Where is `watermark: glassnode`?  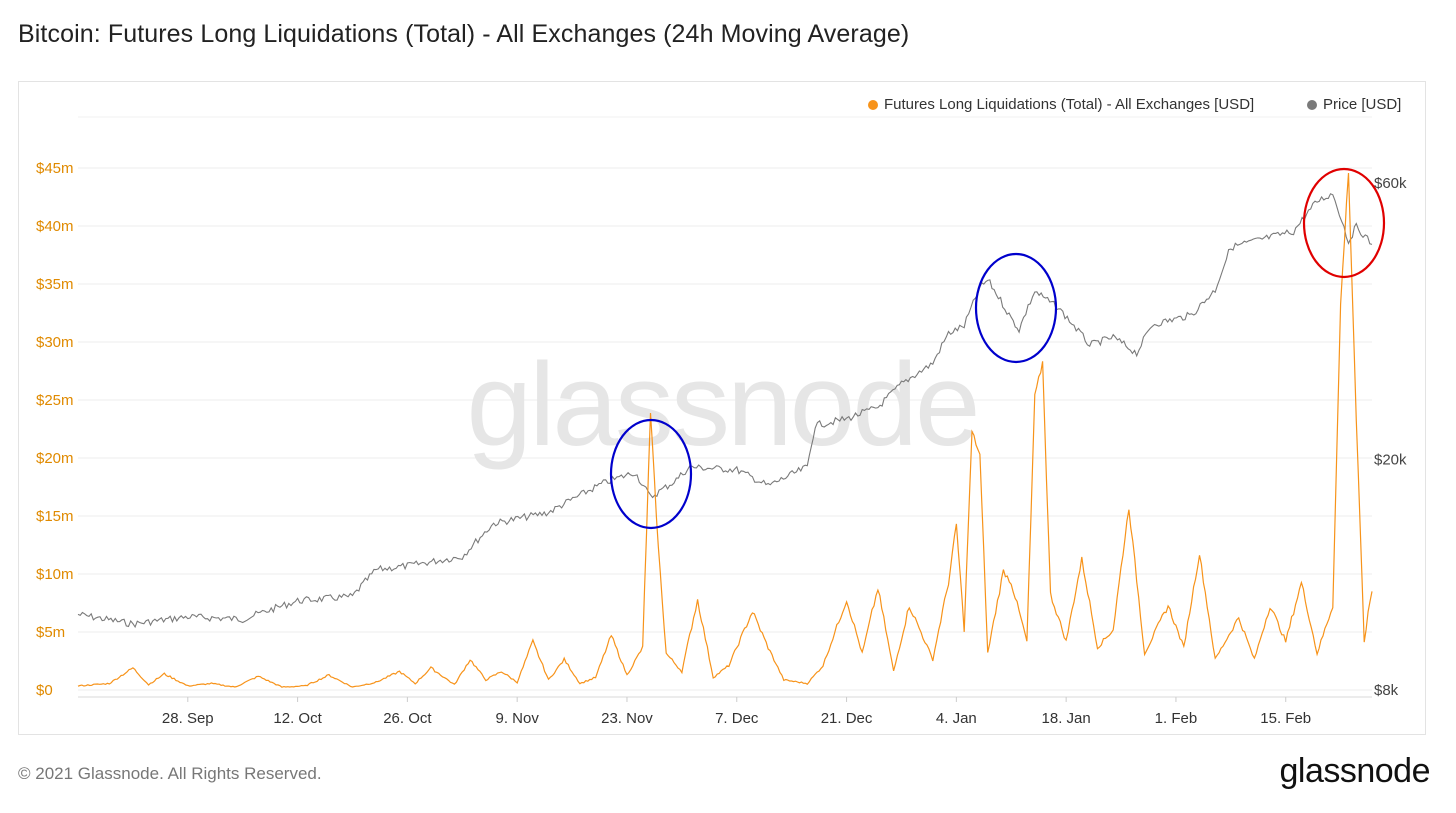
watermark: glassnode is located at coordinates (722, 405).